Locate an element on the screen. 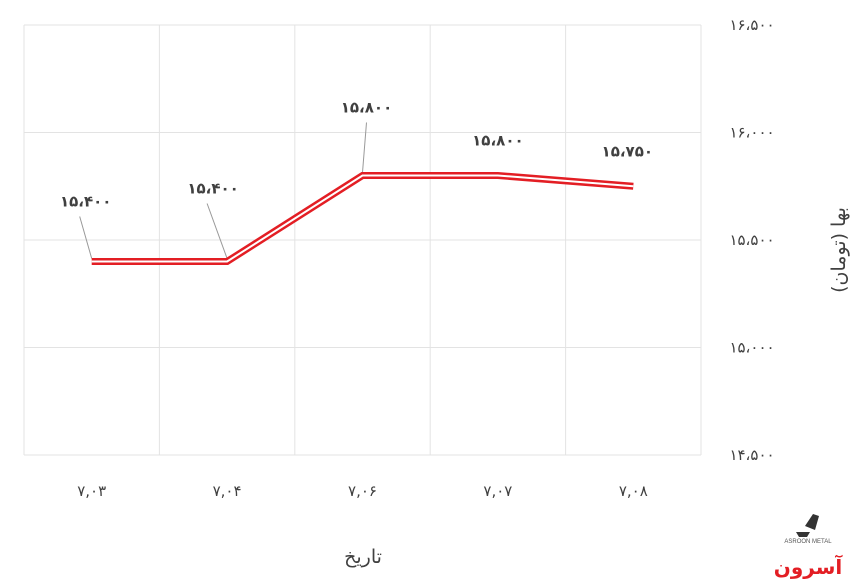 This screenshot has width=860, height=584. data-label: ۱۵،۷۵۰ is located at coordinates (627, 151).